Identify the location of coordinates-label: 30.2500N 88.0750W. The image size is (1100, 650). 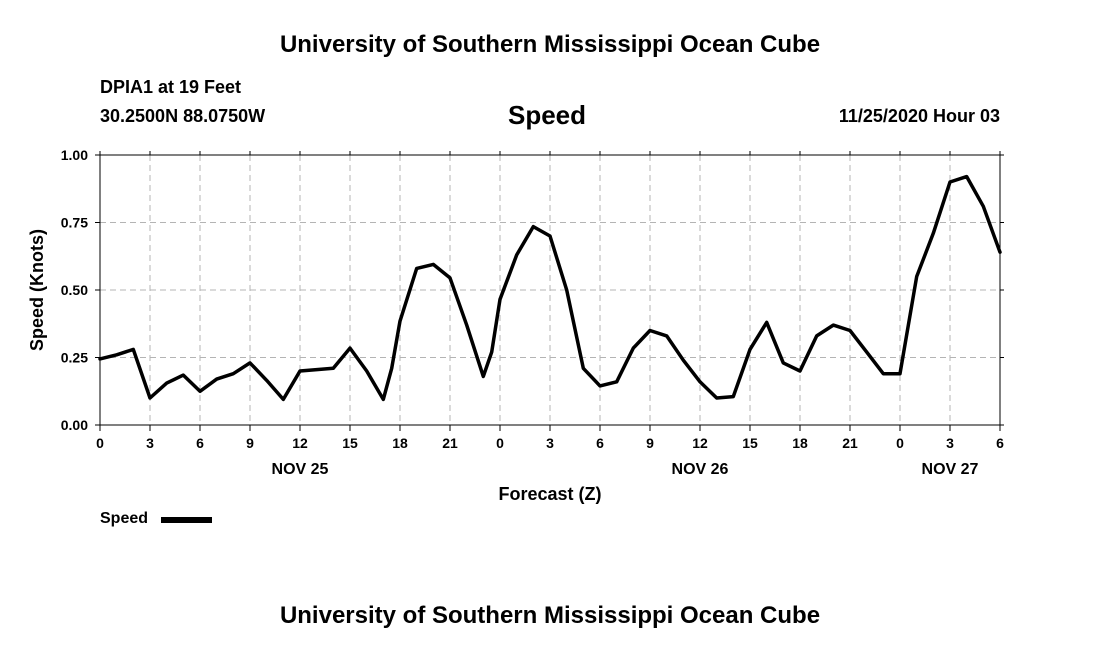
(183, 116).